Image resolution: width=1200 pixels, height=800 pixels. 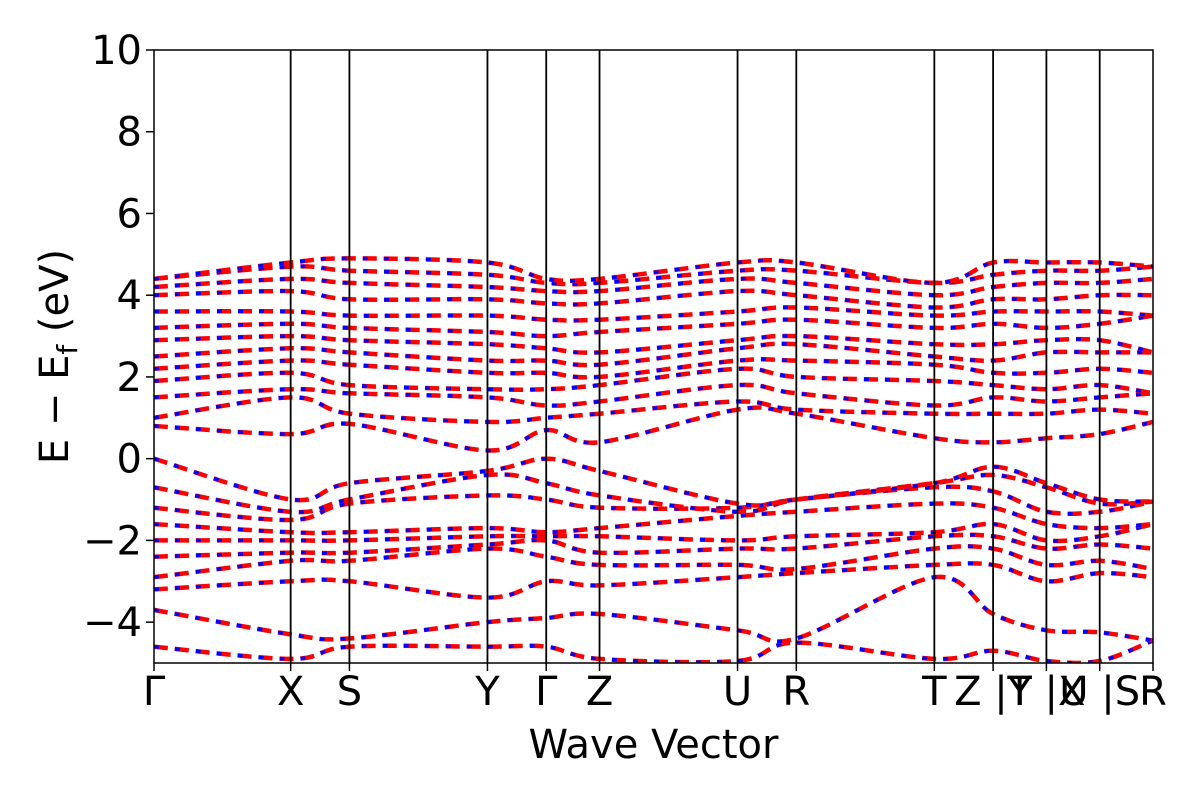 I want to click on y-tick-label: 8, so click(x=129, y=133).